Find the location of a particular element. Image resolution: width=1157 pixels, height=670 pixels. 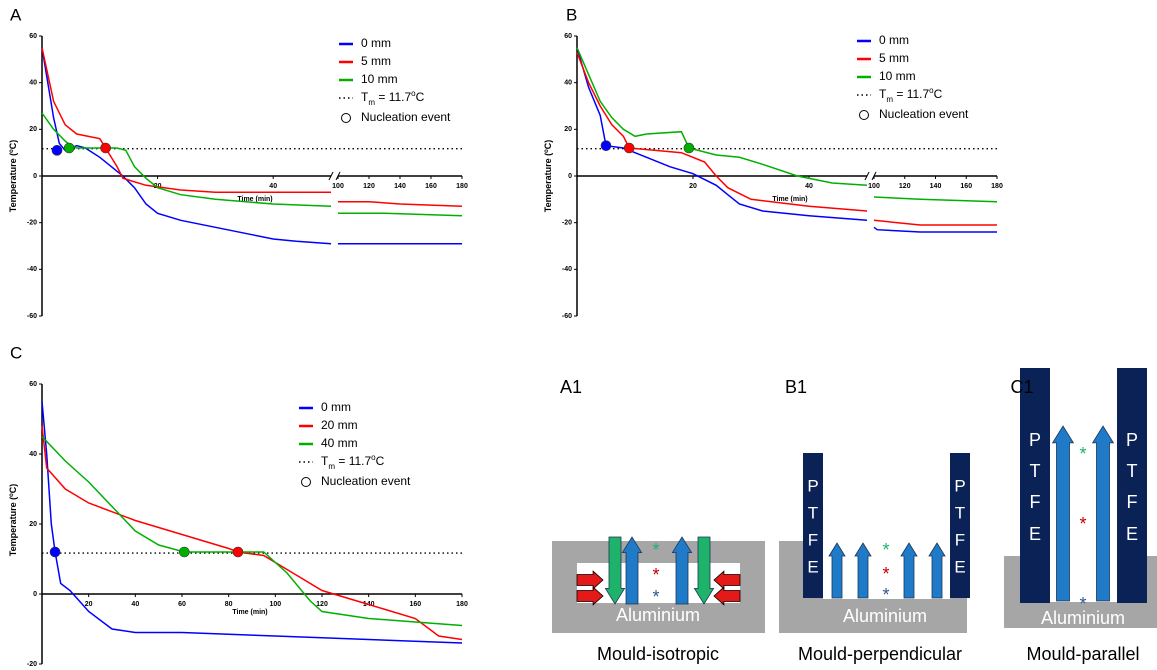

legend-label: 40 mm is located at coordinates (339, 443).